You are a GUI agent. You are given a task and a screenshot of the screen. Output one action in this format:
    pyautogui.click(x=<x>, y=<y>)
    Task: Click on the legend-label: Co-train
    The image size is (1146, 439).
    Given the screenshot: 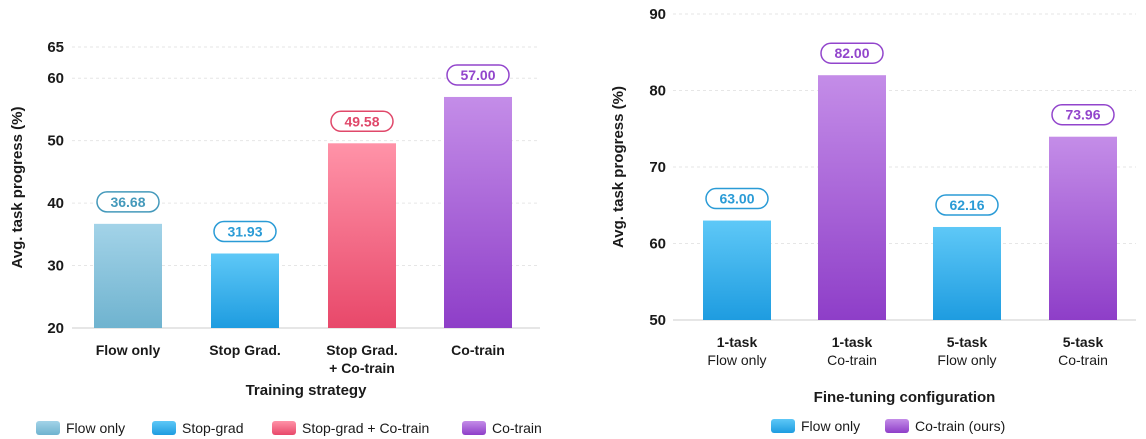 What is the action you would take?
    pyautogui.click(x=517, y=428)
    